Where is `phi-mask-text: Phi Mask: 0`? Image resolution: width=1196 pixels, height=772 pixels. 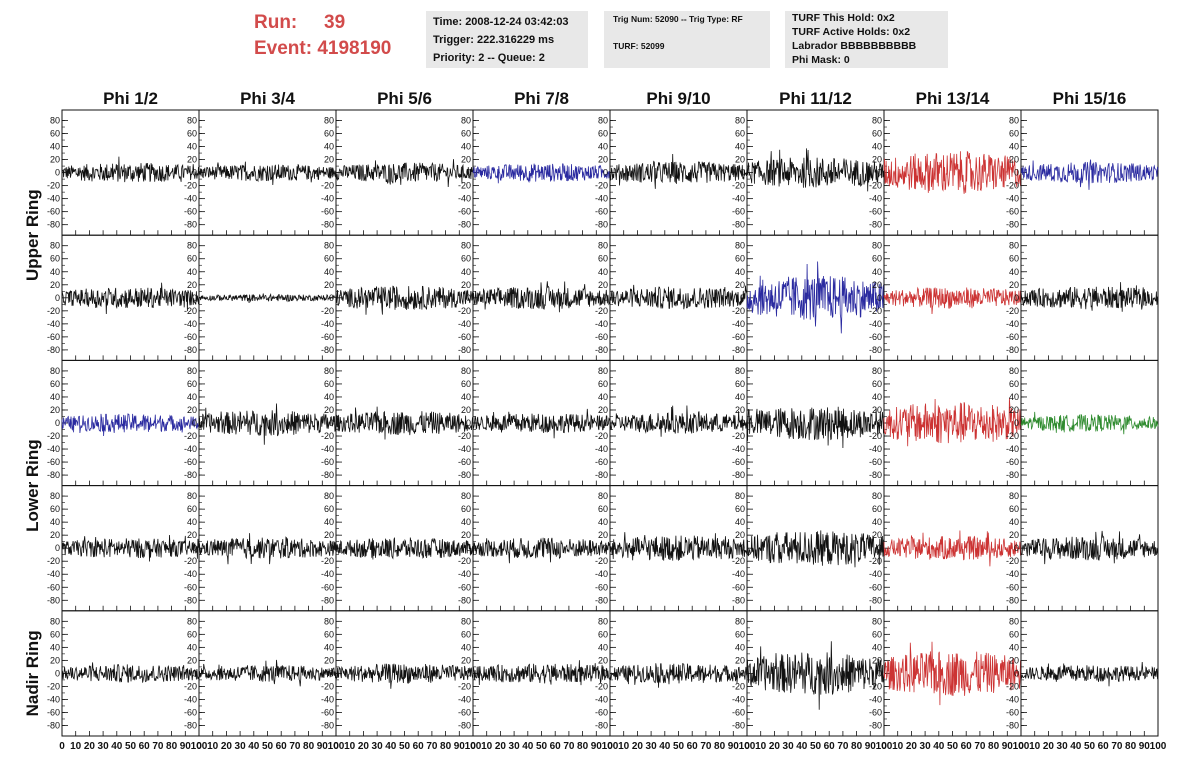
phi-mask-text: Phi Mask: 0 is located at coordinates (821, 60).